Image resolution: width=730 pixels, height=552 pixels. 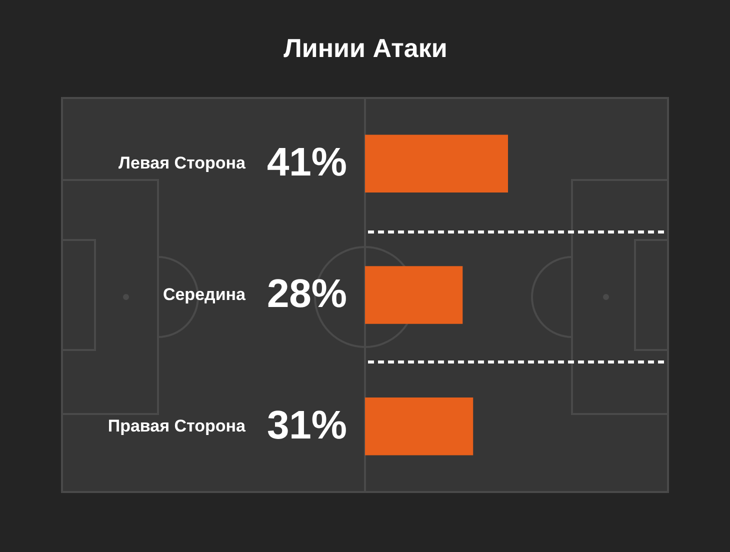 I want to click on data-label: 28%, so click(x=306, y=294).